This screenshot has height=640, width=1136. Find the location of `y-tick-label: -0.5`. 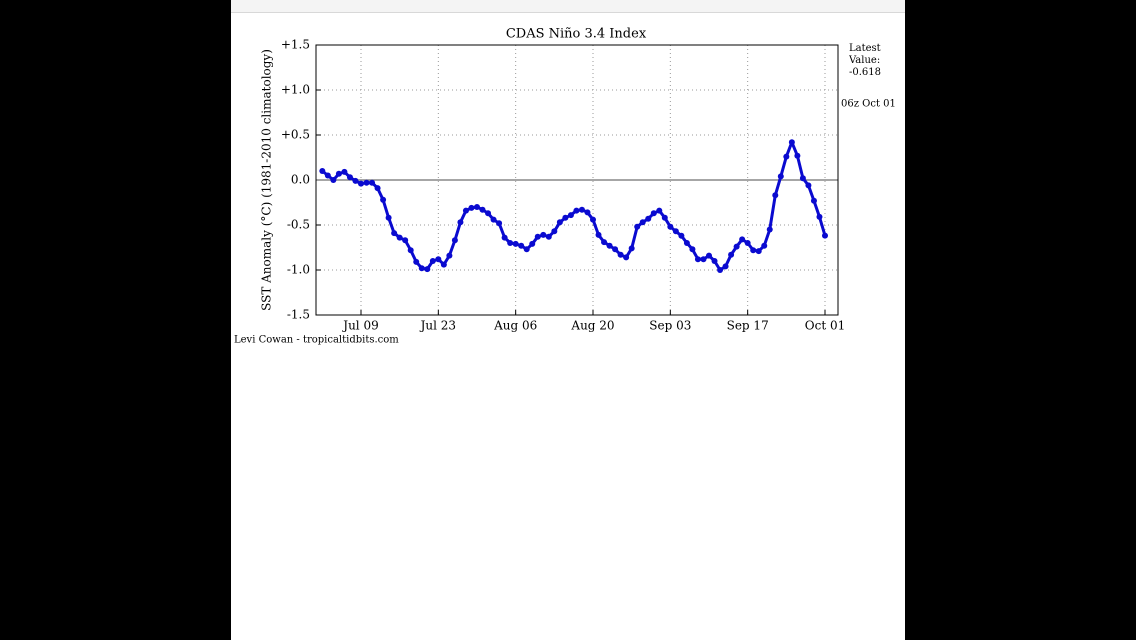

y-tick-label: -0.5 is located at coordinates (298, 225).